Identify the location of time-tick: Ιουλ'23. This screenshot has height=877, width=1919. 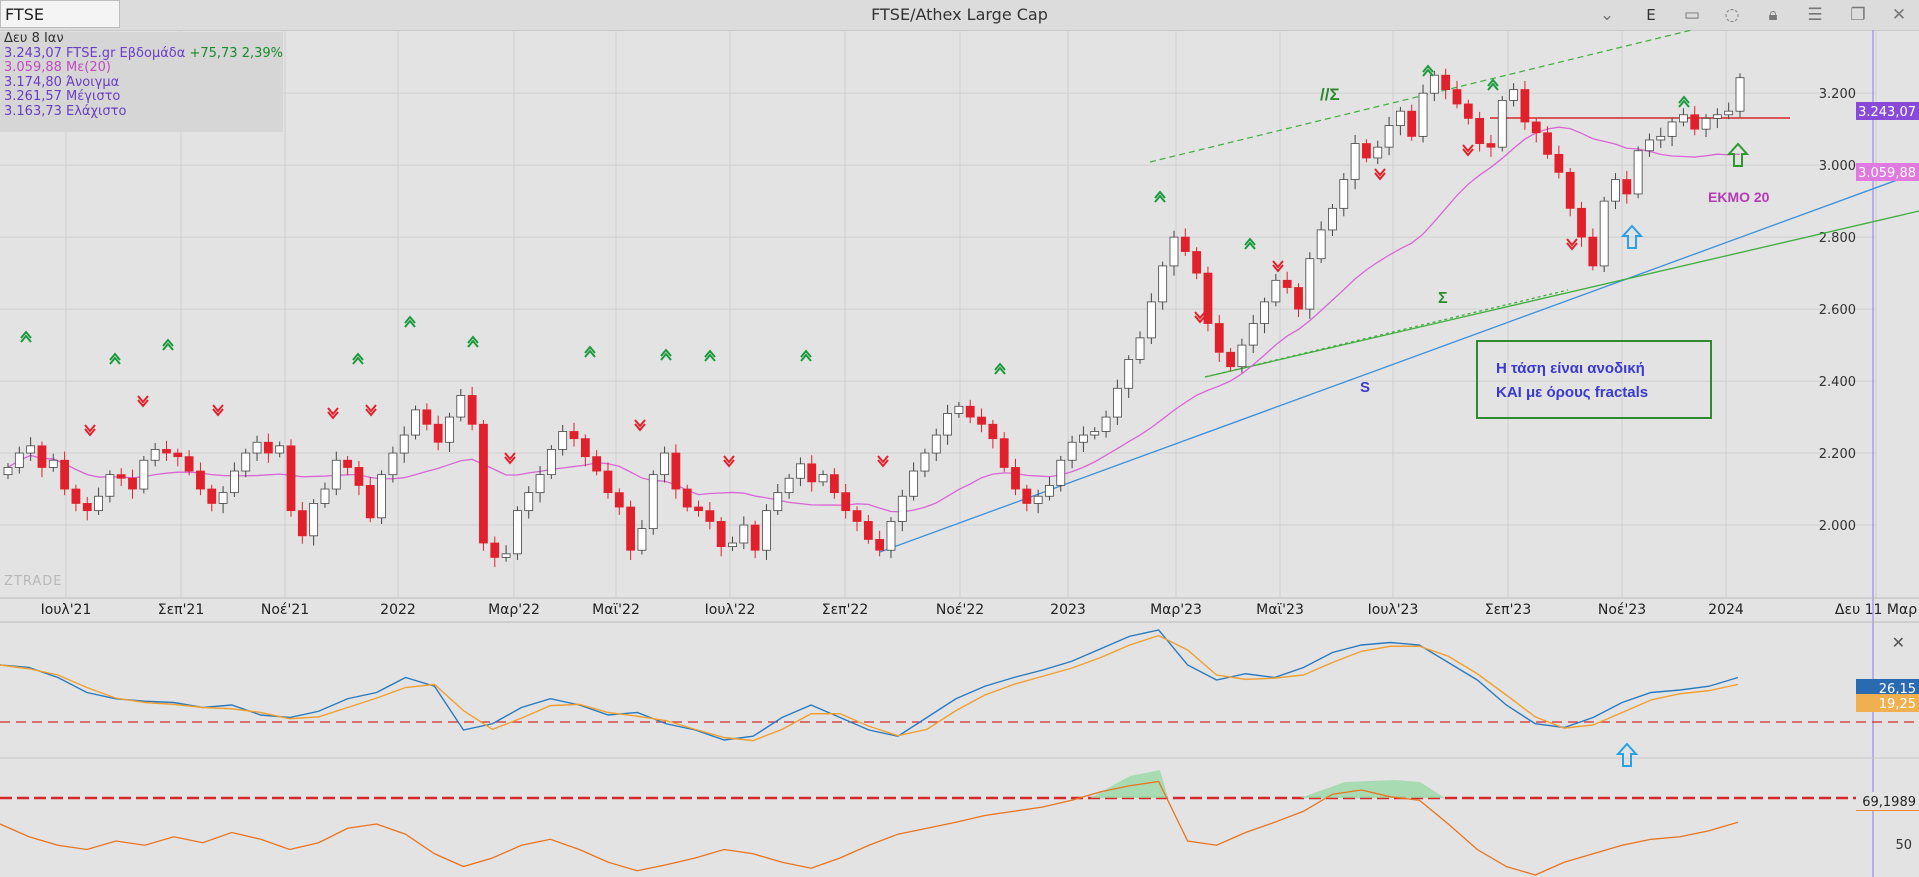
(1393, 610).